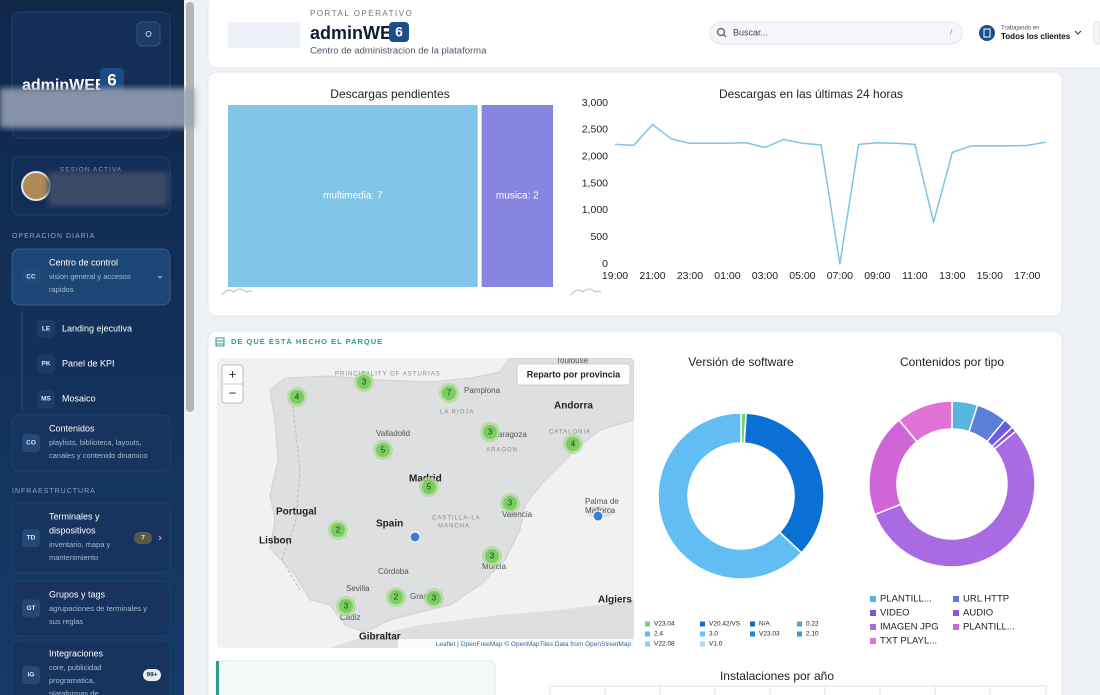  Describe the element at coordinates (658, 634) in the screenshot. I see `legend-label: 2.4` at that location.